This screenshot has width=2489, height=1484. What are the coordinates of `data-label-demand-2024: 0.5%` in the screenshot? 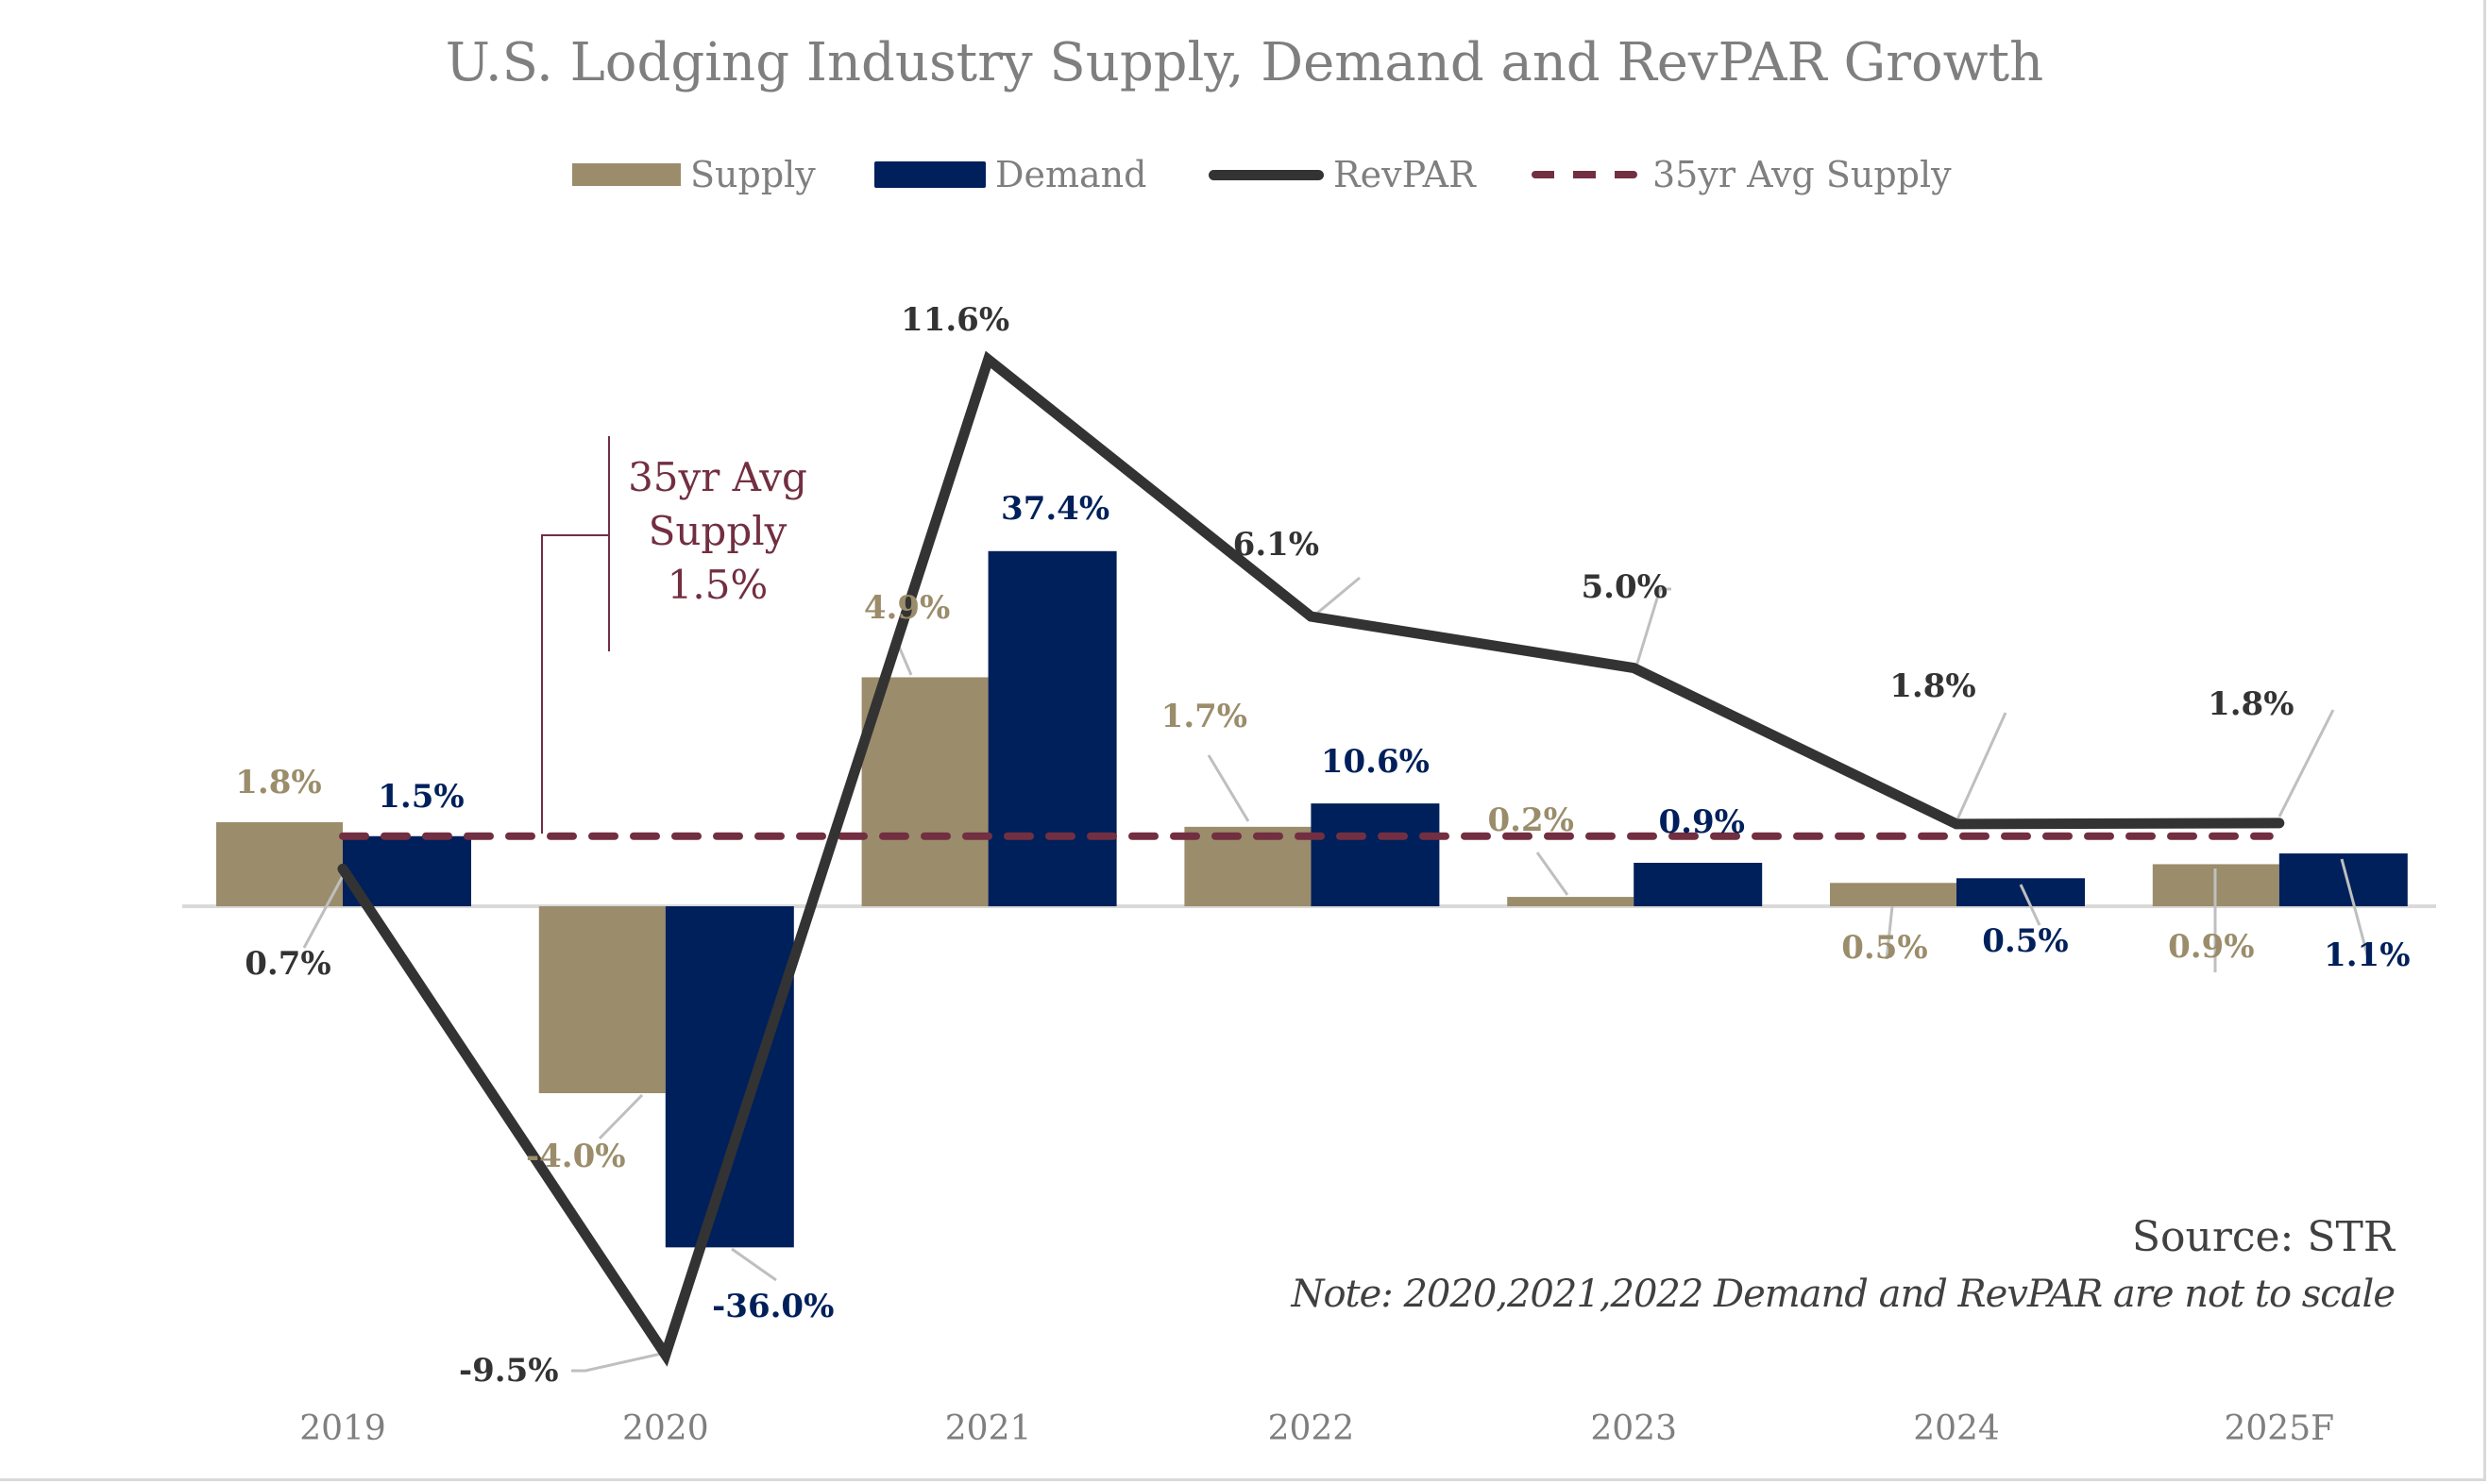 It's located at (2025, 941).